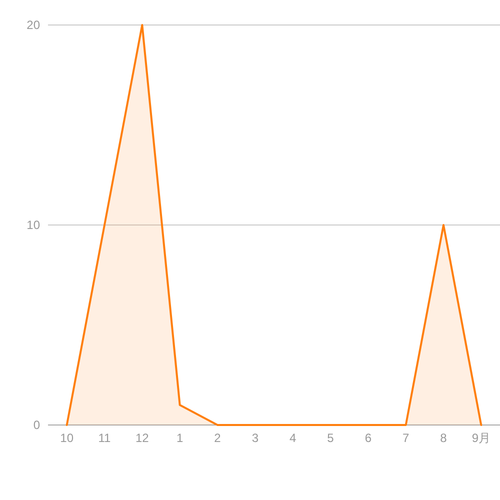 This screenshot has height=500, width=500. Describe the element at coordinates (444, 438) in the screenshot. I see `x-tick-label: 8` at that location.